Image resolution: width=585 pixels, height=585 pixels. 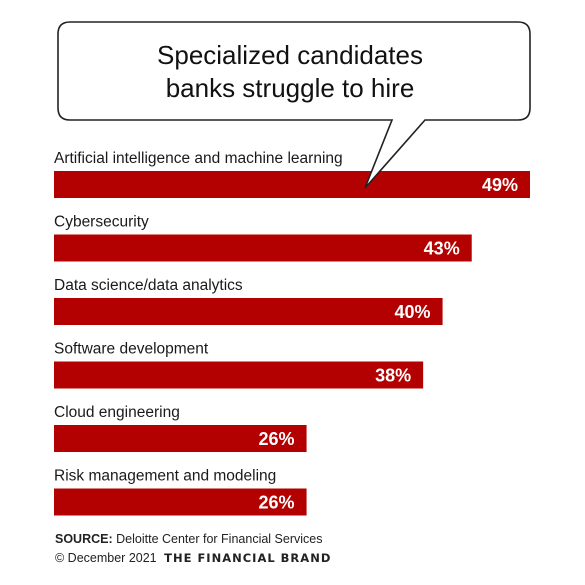 What do you see at coordinates (219, 539) in the screenshot?
I see `source-text: Deloitte Center for Financial Services` at bounding box center [219, 539].